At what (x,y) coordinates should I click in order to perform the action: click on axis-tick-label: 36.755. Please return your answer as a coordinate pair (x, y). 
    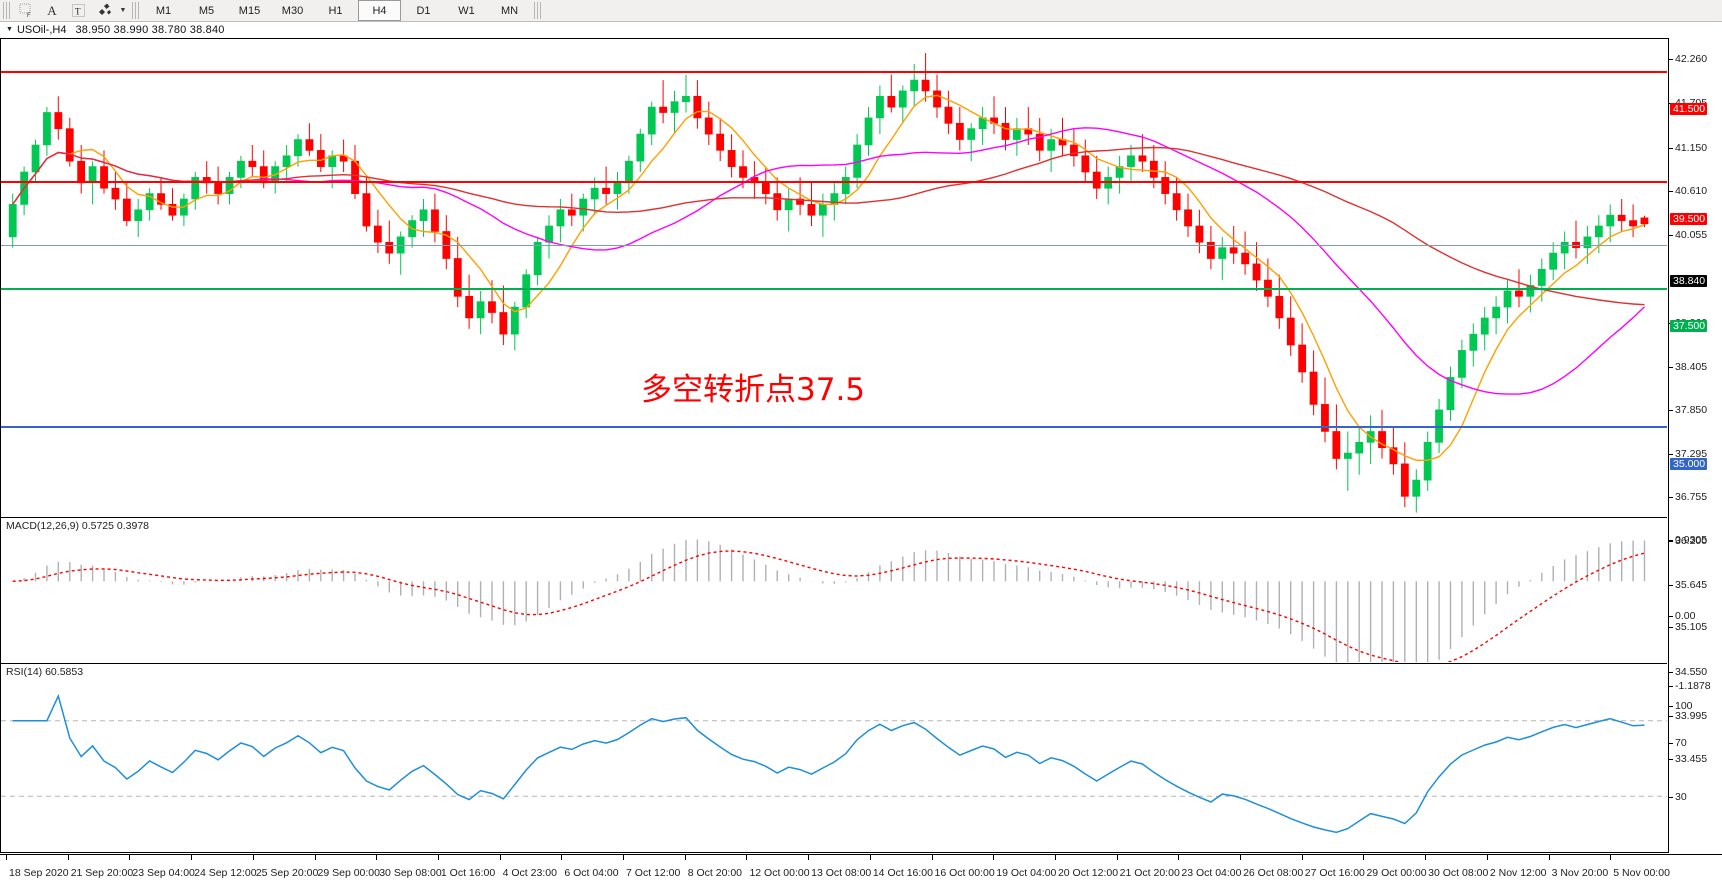
    Looking at the image, I should click on (1691, 497).